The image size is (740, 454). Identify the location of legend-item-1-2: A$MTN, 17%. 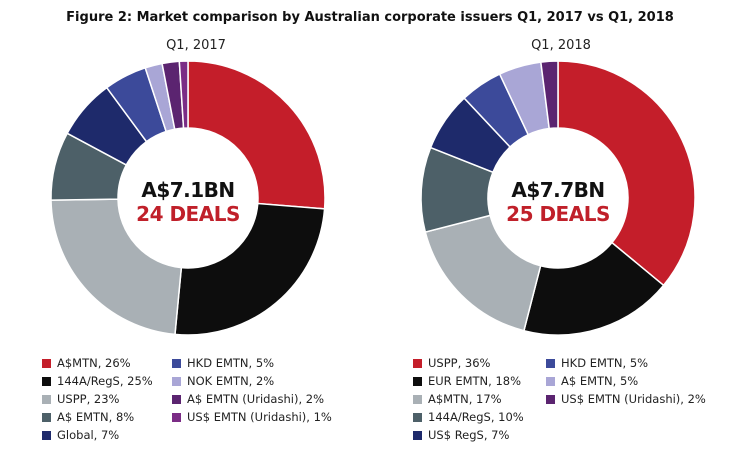
(457, 399).